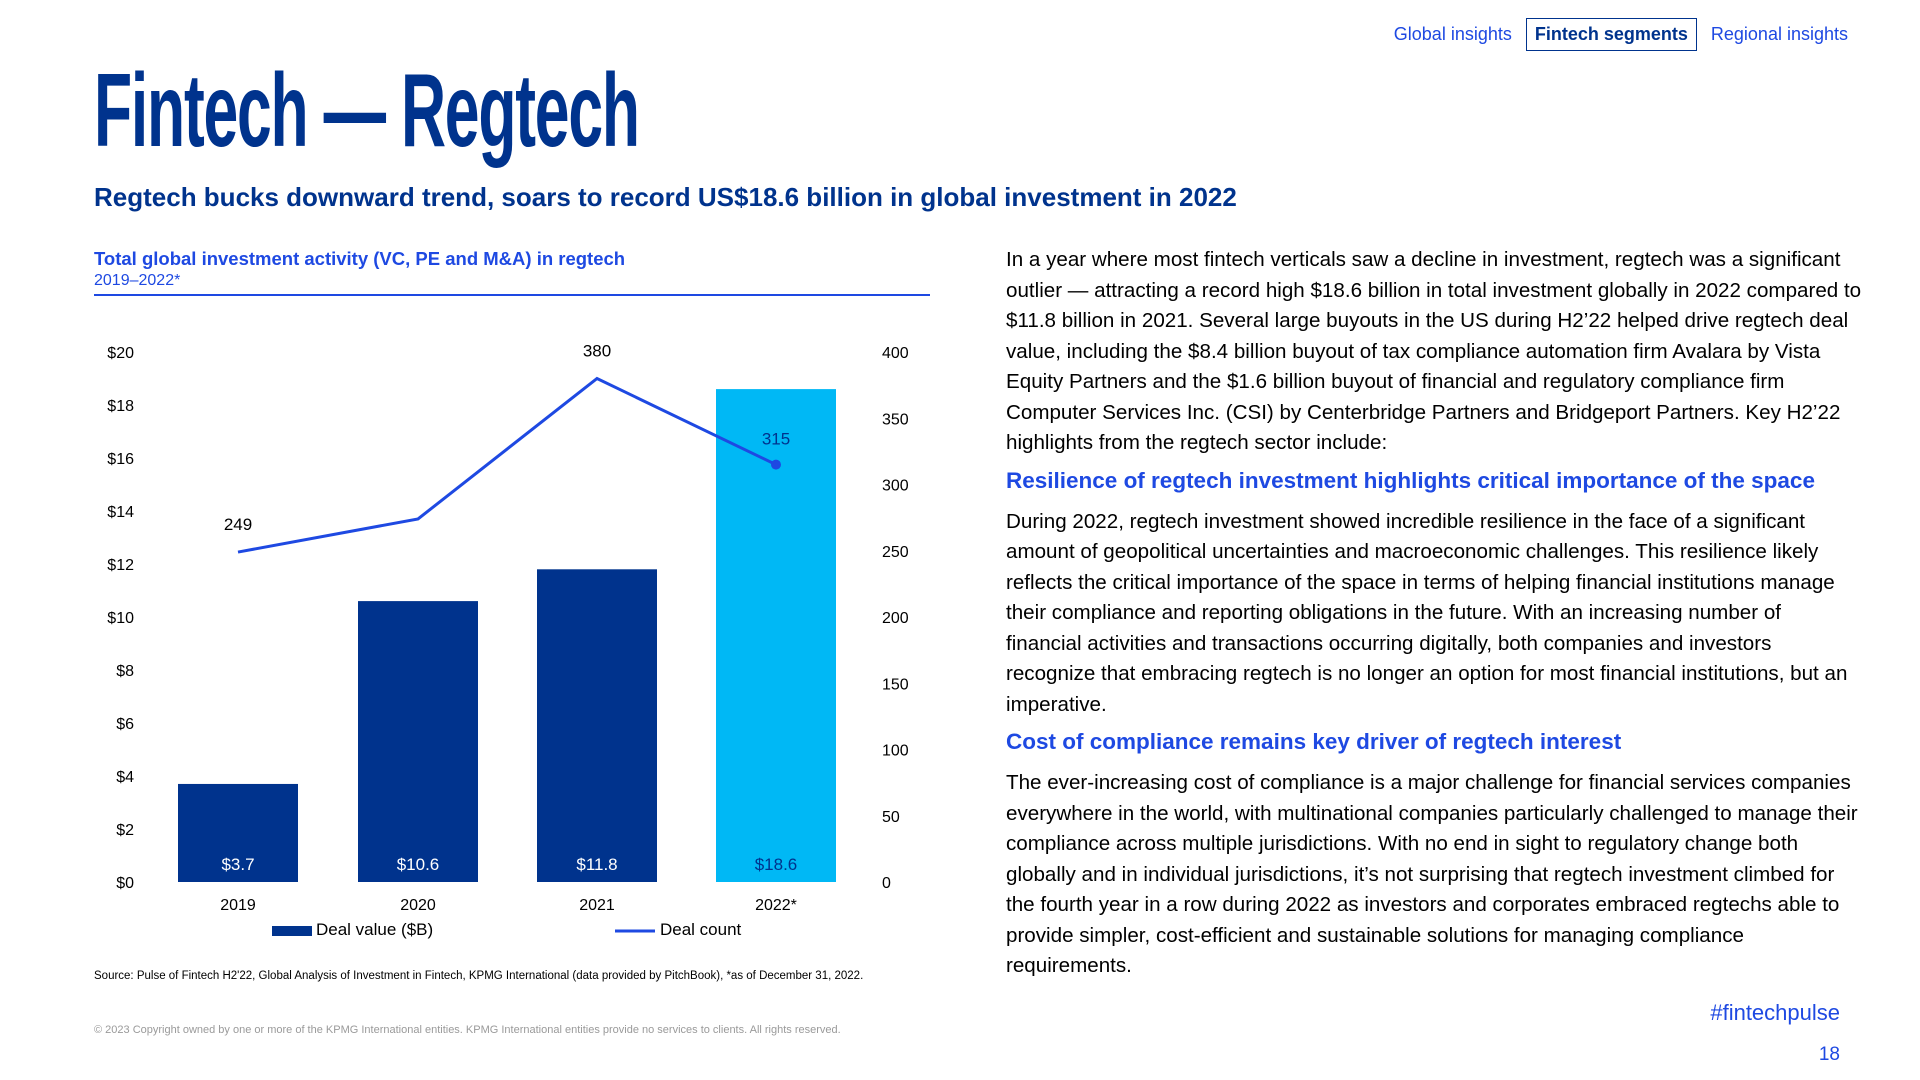 The image size is (1920, 1080). Describe the element at coordinates (895, 419) in the screenshot. I see `y-right-tick-label: 350` at that location.